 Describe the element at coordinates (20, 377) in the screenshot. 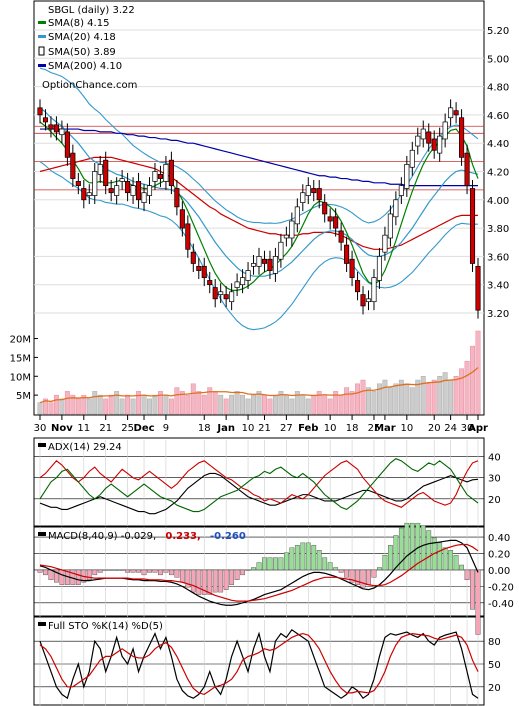

I see `volume-tick-label: 10M` at that location.